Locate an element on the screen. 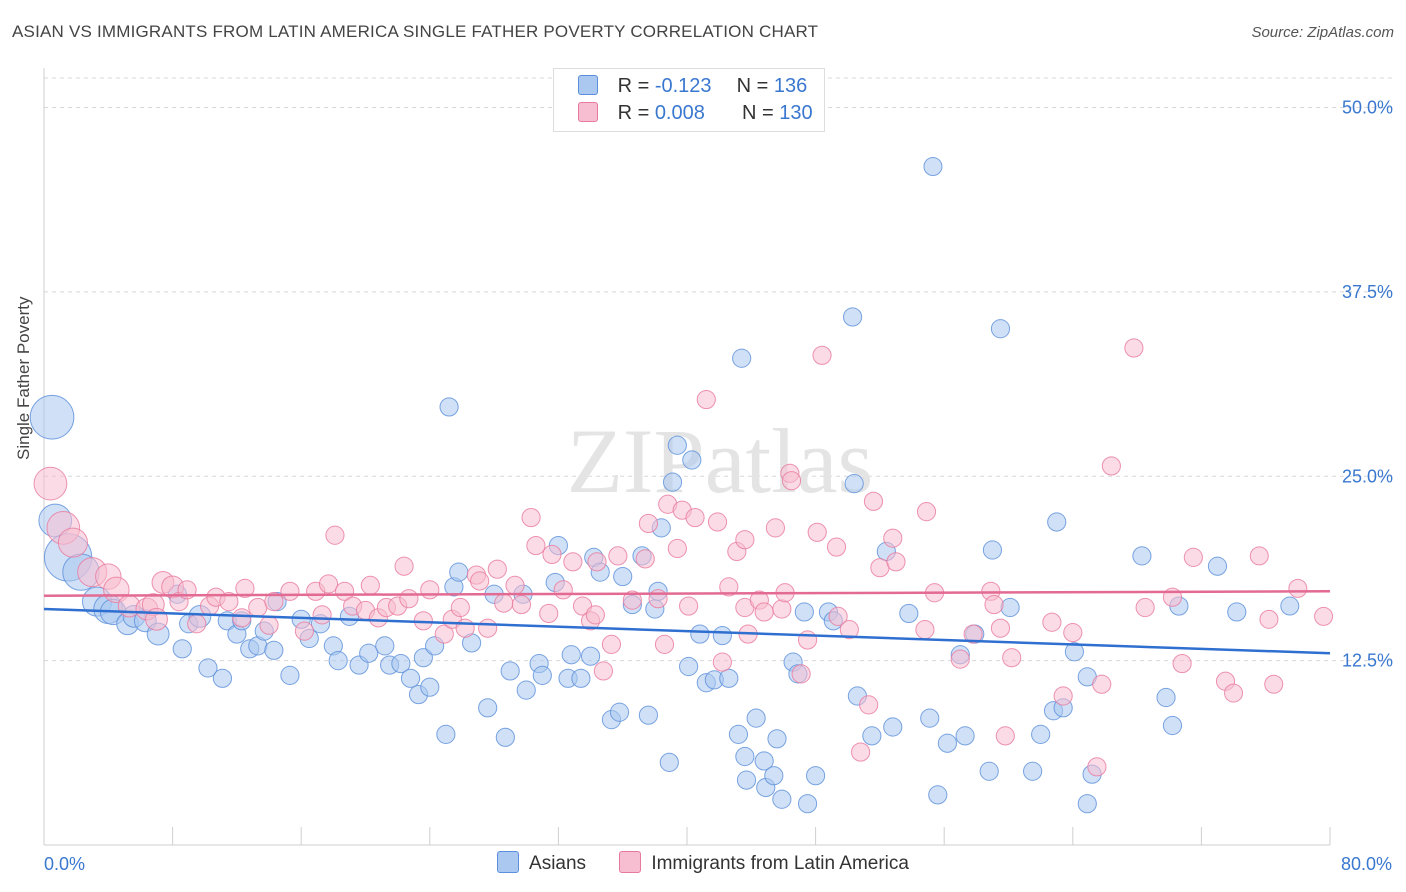  legend-swatch-asians is located at coordinates (588, 85).